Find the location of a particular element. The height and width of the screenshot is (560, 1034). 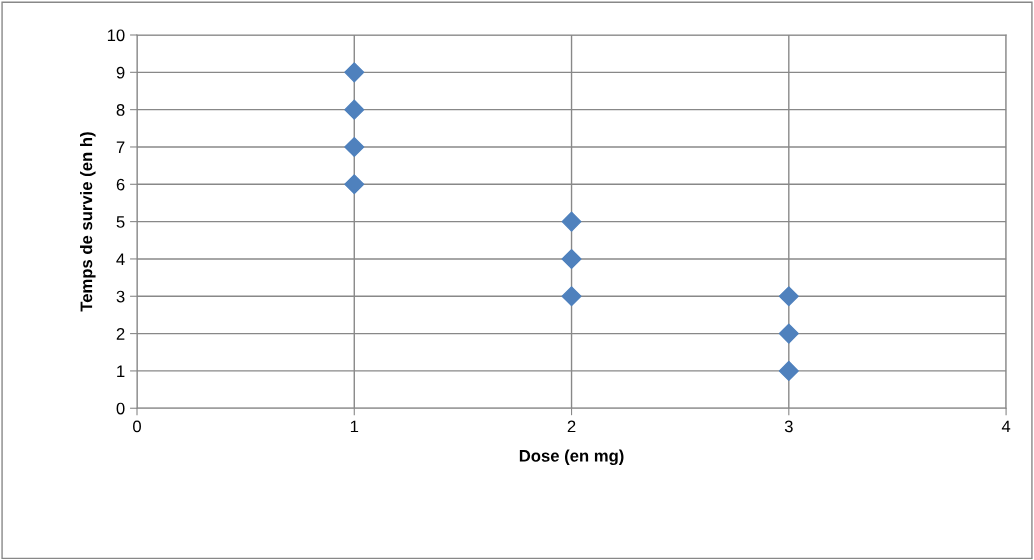

y-tick-label: 2 is located at coordinates (120, 333).